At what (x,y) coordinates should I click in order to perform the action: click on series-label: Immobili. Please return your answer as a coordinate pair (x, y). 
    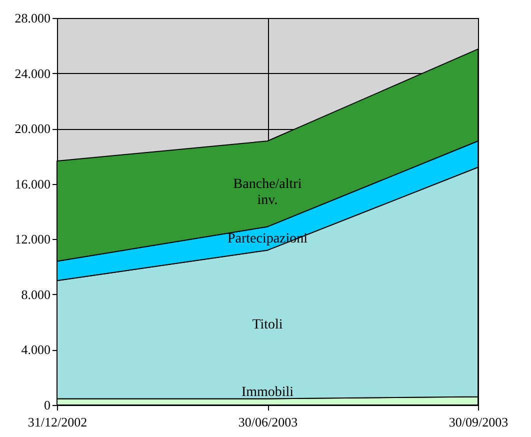
    Looking at the image, I should click on (267, 392).